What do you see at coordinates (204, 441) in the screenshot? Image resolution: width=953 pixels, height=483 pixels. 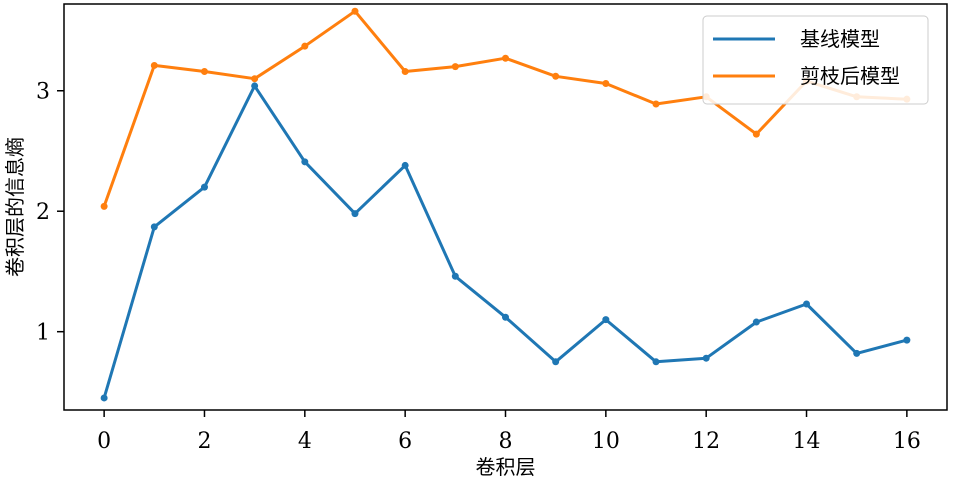 I see `x-tick-label: 2` at bounding box center [204, 441].